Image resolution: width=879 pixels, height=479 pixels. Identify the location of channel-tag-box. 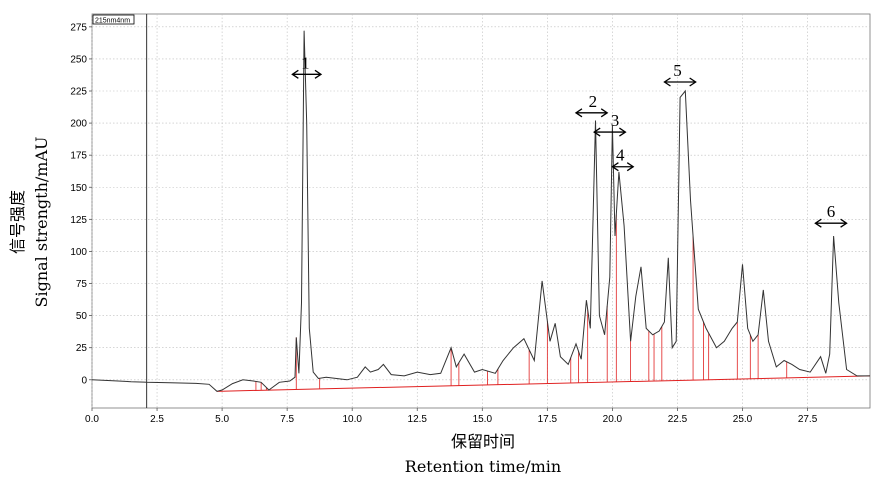
(113, 19).